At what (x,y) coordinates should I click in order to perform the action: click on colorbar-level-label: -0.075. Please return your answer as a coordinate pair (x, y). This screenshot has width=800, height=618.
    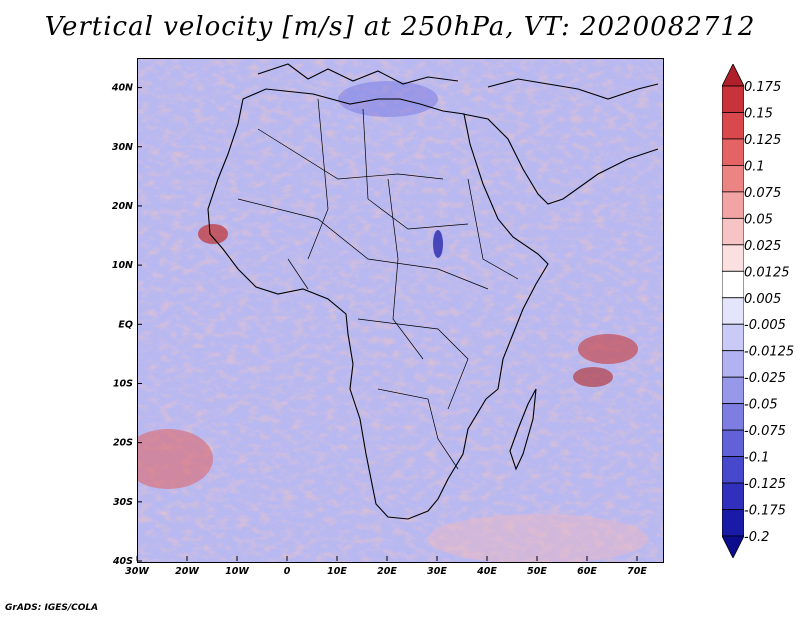
    Looking at the image, I should click on (765, 431).